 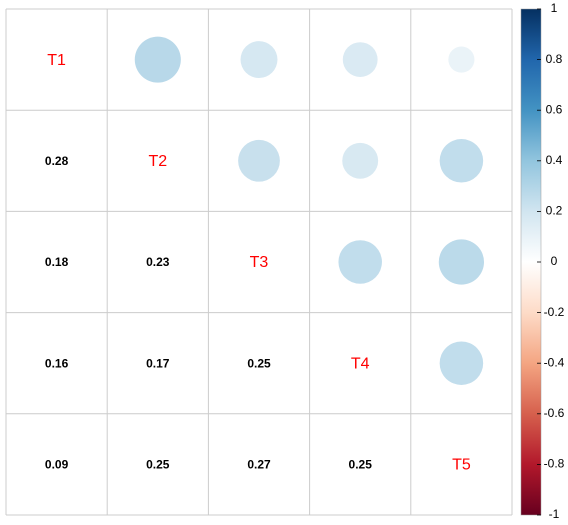 What do you see at coordinates (554, 514) in the screenshot?
I see `colorbar-tick-label: -1` at bounding box center [554, 514].